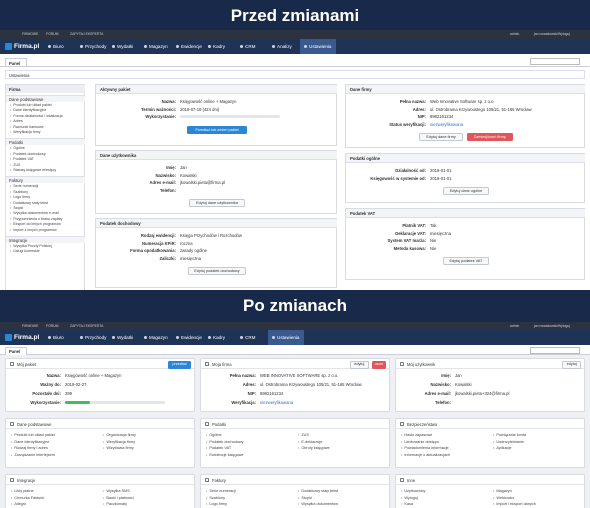 The width and height of the screenshot is (590, 508). What do you see at coordinates (441, 137) in the screenshot?
I see `button: Edytuj dane firmy` at bounding box center [441, 137].